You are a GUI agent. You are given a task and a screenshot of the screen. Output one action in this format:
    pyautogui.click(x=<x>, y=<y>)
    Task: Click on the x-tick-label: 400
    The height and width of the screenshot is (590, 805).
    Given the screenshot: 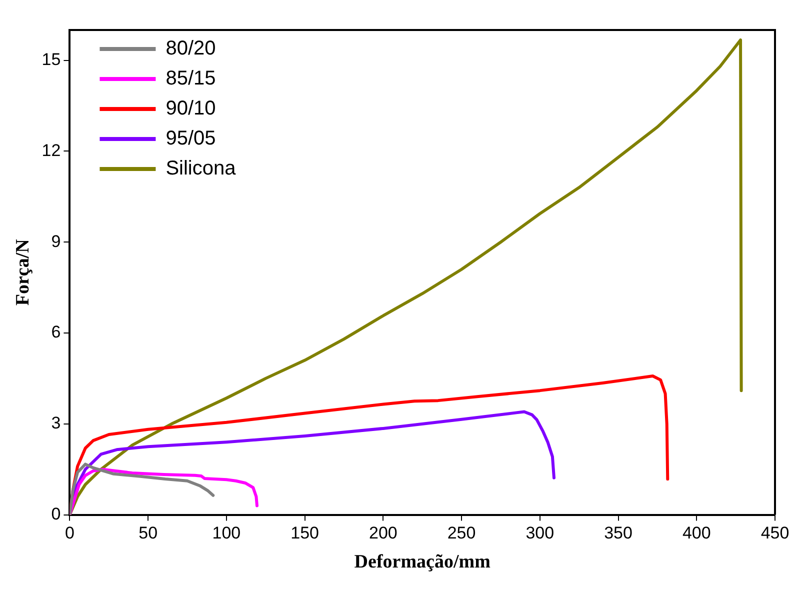 What is the action you would take?
    pyautogui.click(x=696, y=533)
    